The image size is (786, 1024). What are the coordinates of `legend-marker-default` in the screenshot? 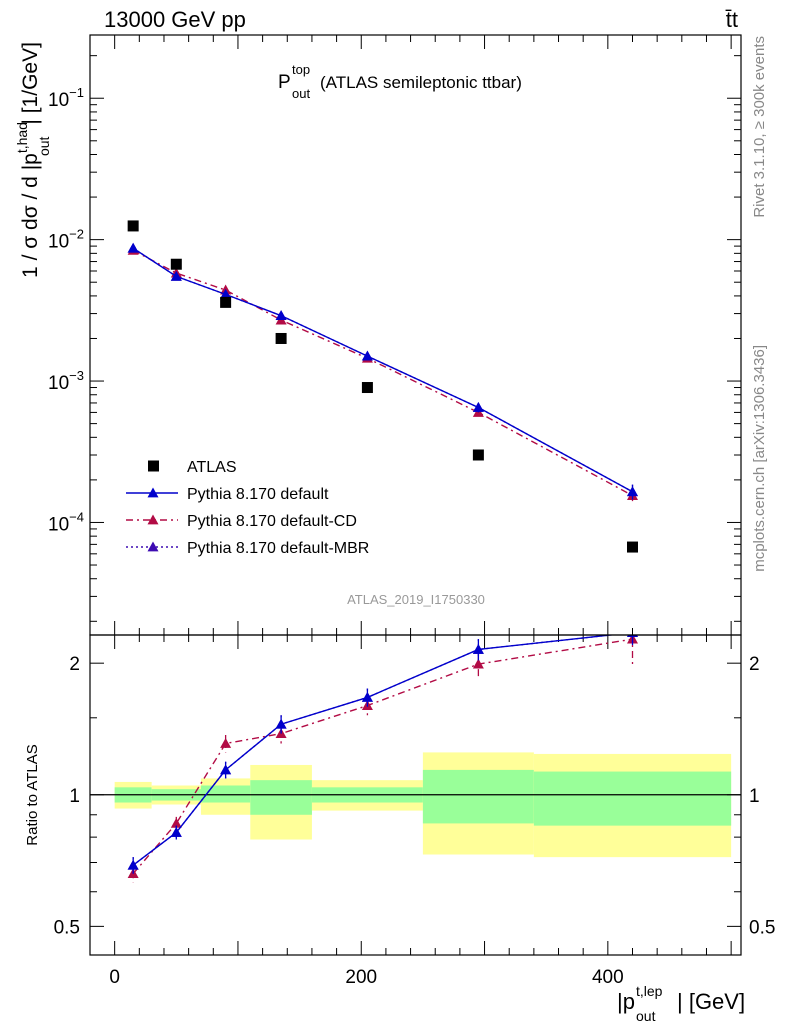 It's located at (153, 492).